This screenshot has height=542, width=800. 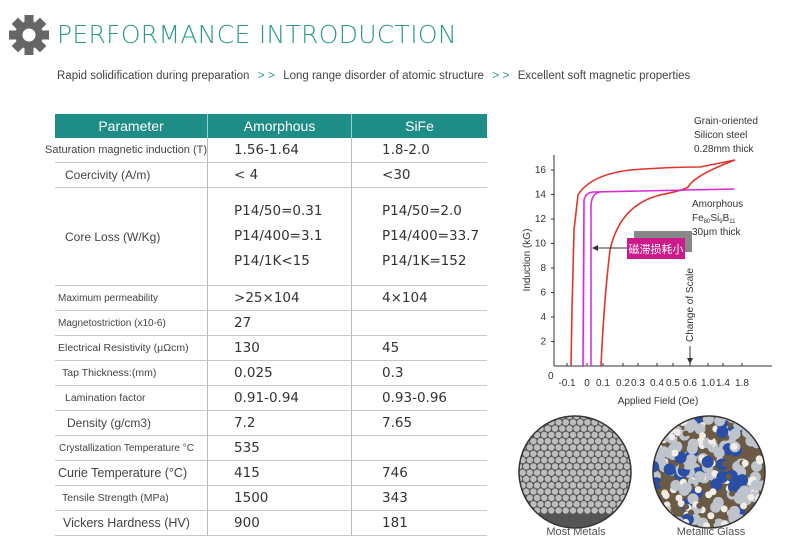 I want to click on amorphous-cell: 0.91-0.94, so click(x=279, y=398).